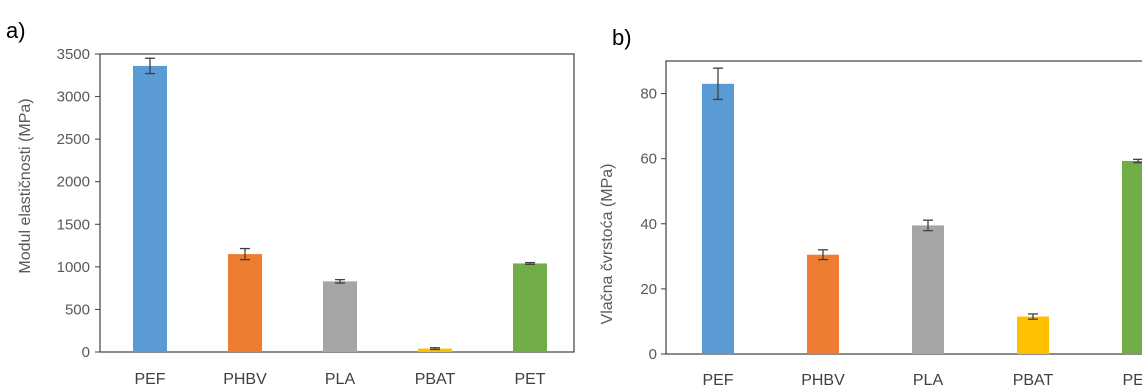 The width and height of the screenshot is (1142, 390). What do you see at coordinates (1033, 378) in the screenshot?
I see `panel-b-category-label: PBAT` at bounding box center [1033, 378].